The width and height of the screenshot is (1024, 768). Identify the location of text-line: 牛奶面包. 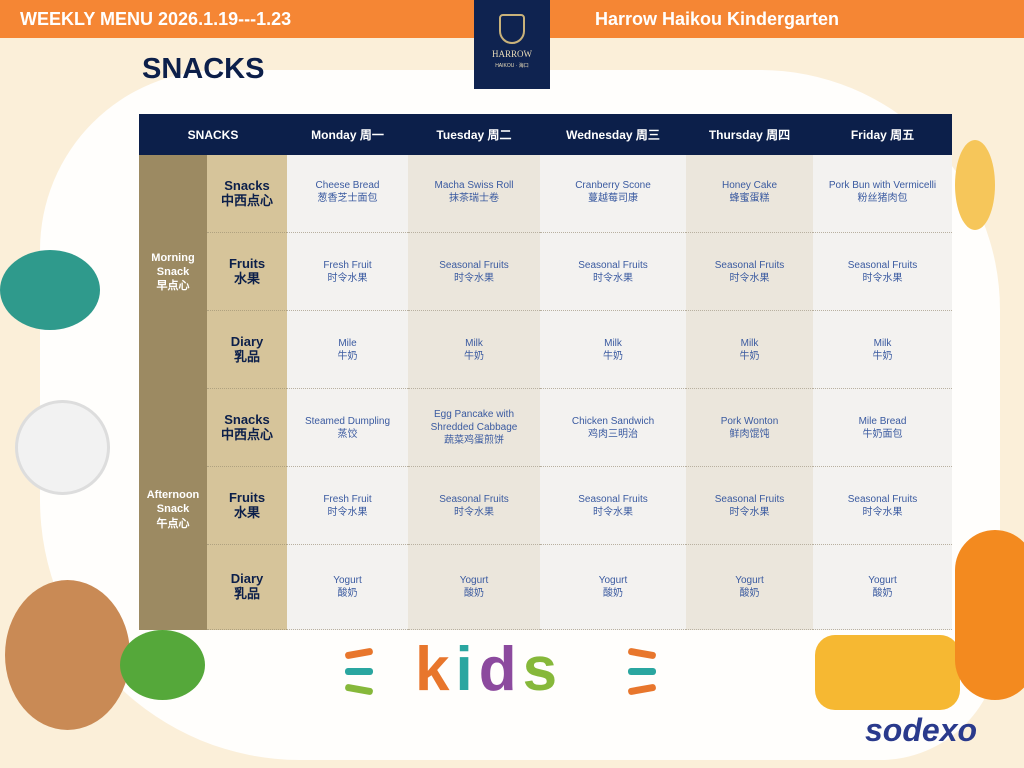
(882, 434).